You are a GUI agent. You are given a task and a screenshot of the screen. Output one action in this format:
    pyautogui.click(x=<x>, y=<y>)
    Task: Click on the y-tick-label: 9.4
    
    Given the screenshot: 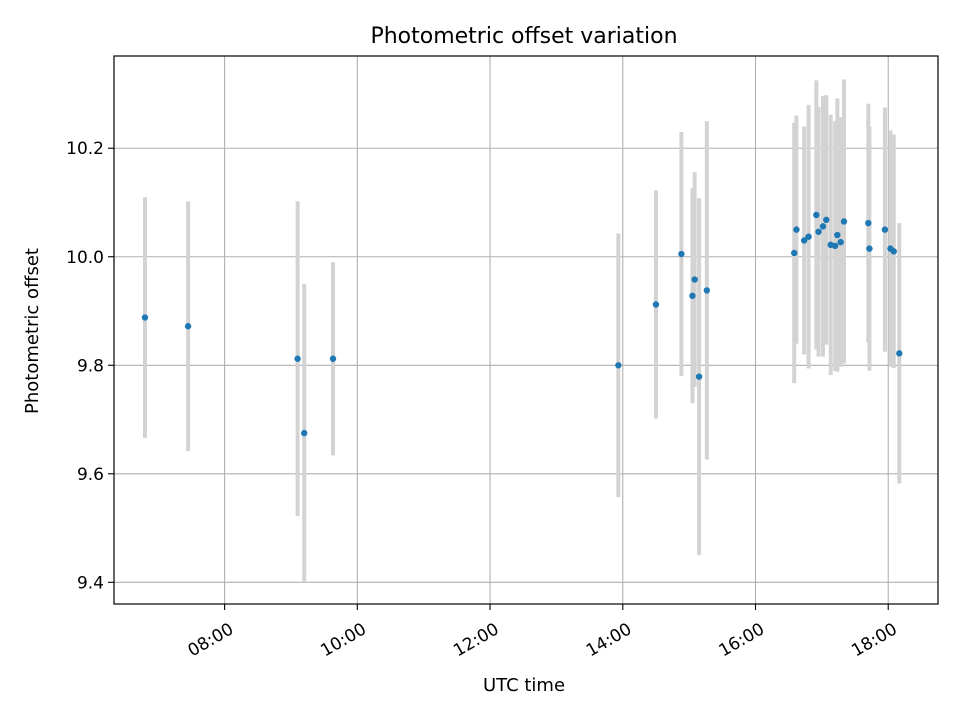 What is the action you would take?
    pyautogui.click(x=90, y=583)
    